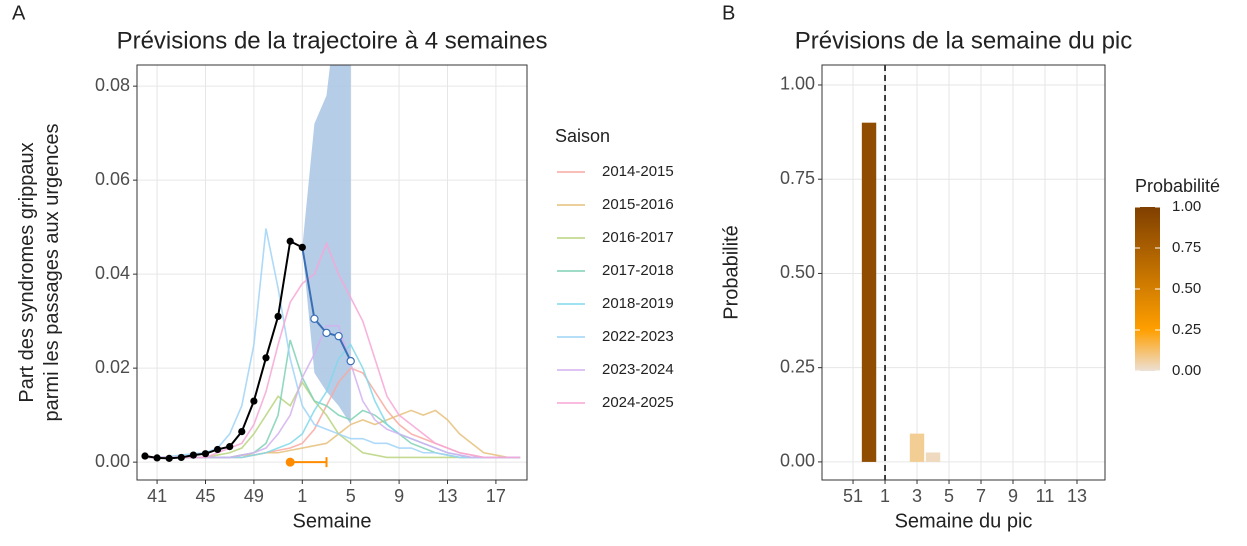  What do you see at coordinates (1186, 206) in the screenshot?
I see `colorbar-label: 1.00` at bounding box center [1186, 206].